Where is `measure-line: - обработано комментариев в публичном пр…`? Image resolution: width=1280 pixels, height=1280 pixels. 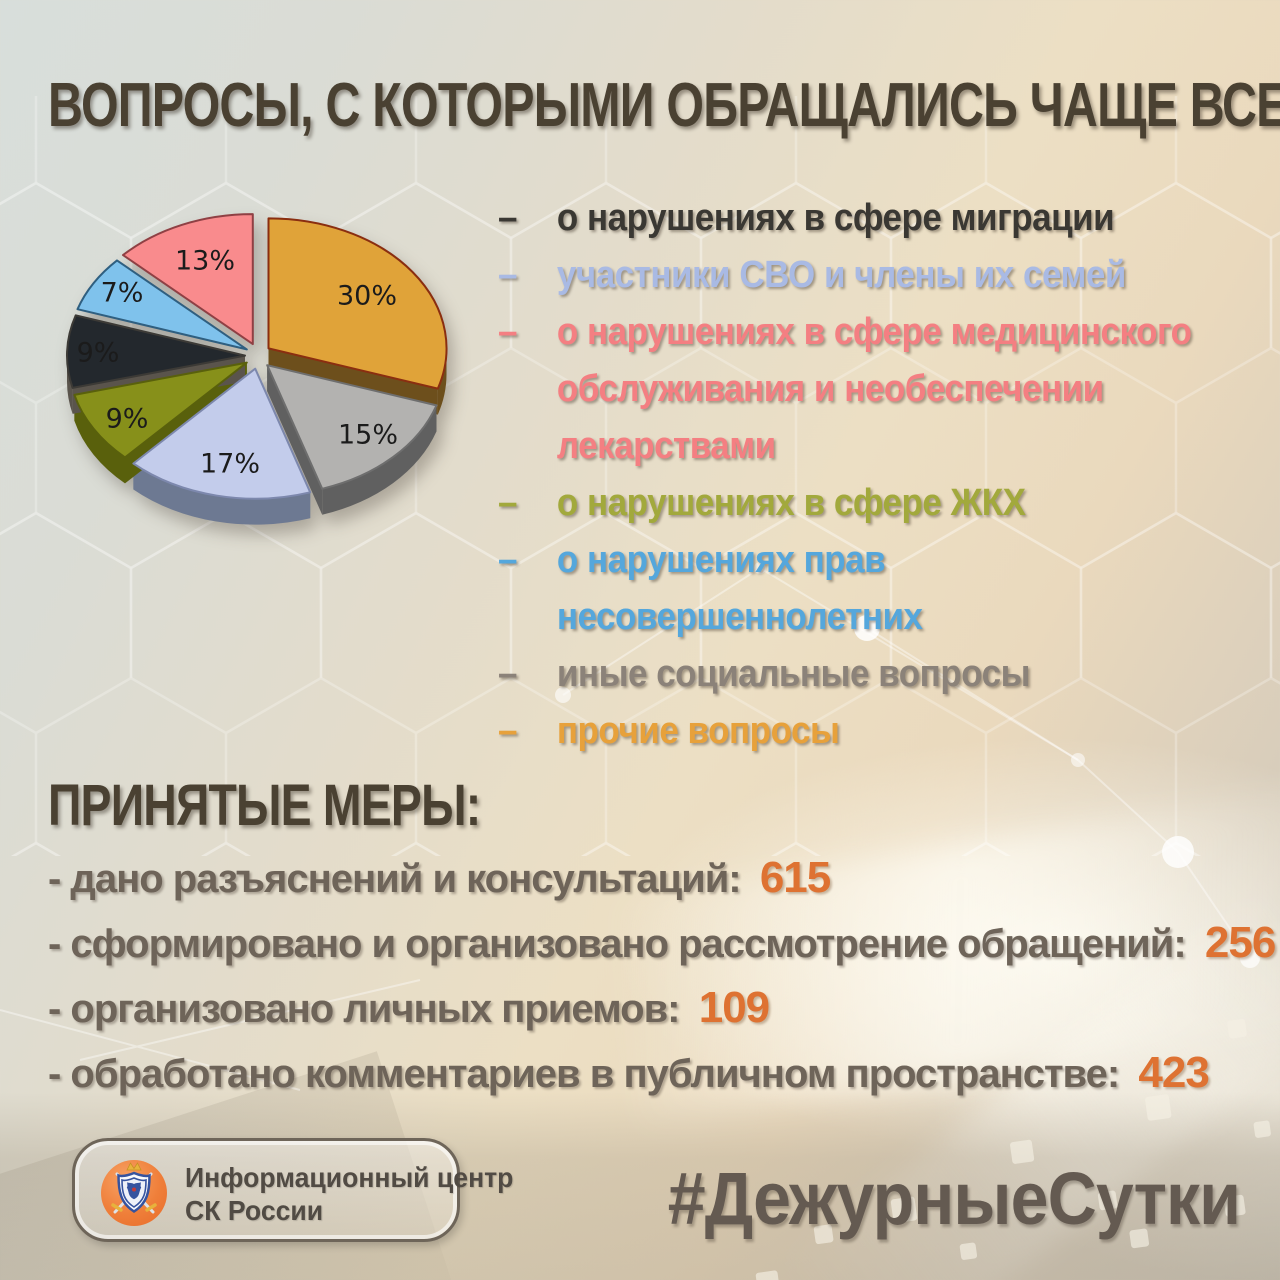
measure-line: - обработано комментариев в публичном пр… is located at coordinates (661, 1073).